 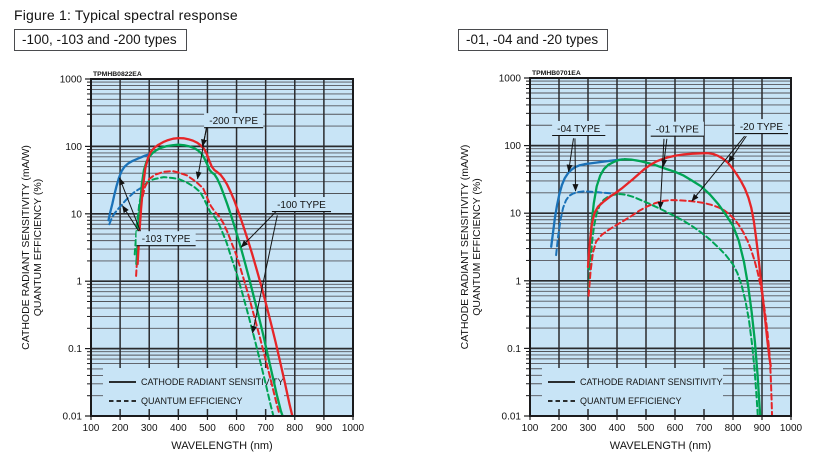 I want to click on series-100-type-quantum-efficiency, so click(x=204, y=296).